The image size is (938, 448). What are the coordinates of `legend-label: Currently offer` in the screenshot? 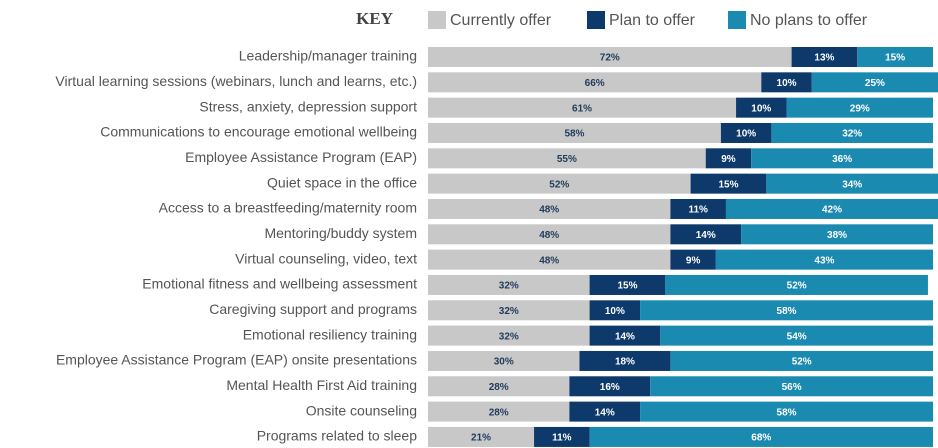 It's located at (501, 20).